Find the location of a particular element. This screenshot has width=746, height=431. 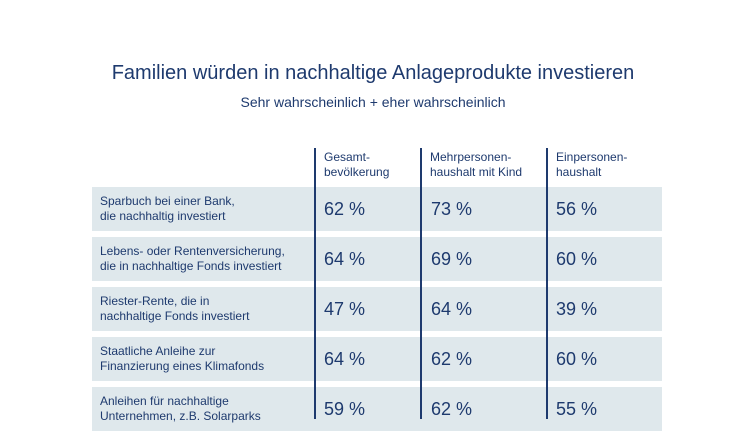

value-mehrpersonen: 73 % is located at coordinates (452, 209).